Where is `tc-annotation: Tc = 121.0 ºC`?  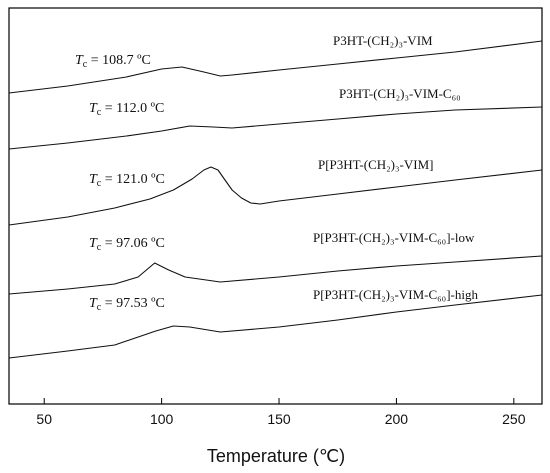 tc-annotation: Tc = 121.0 ºC is located at coordinates (127, 180).